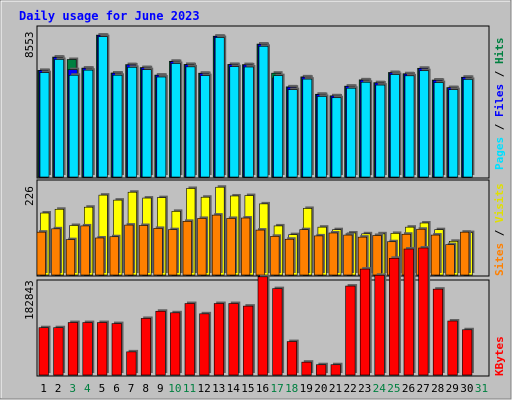  I want to click on x-tick-label-day-11: 11, so click(189, 388).